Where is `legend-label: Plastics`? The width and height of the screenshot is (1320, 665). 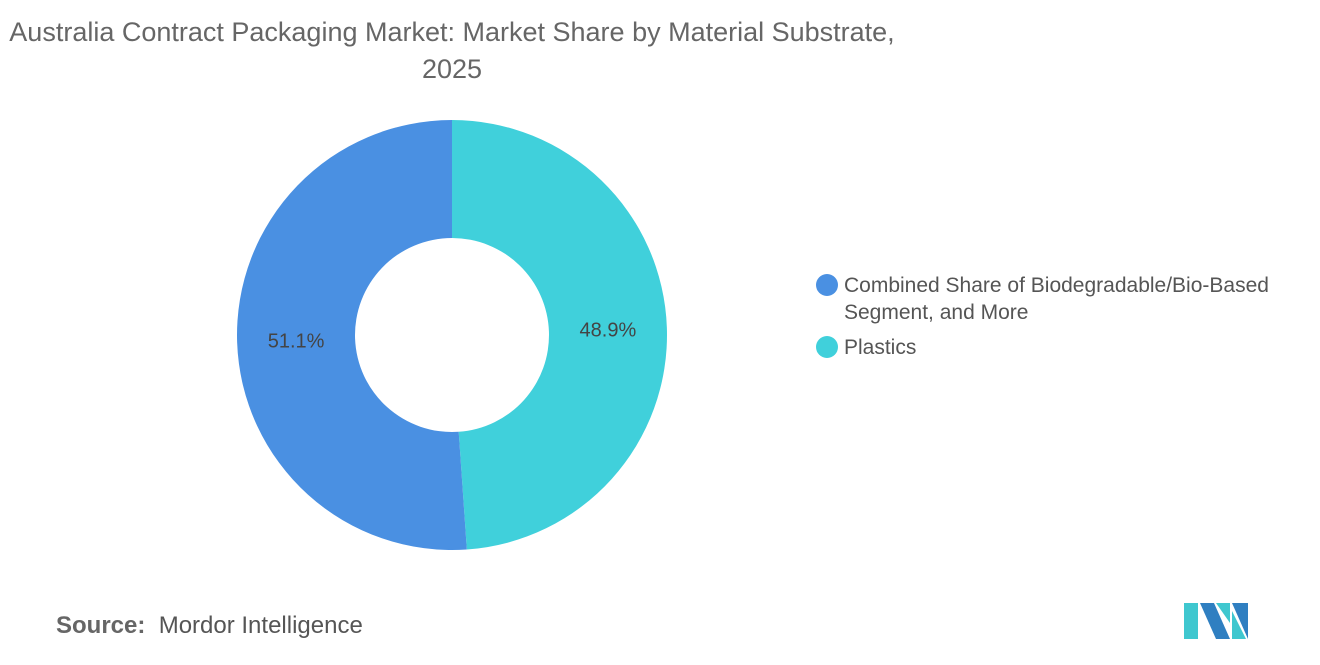
legend-label: Plastics is located at coordinates (880, 347).